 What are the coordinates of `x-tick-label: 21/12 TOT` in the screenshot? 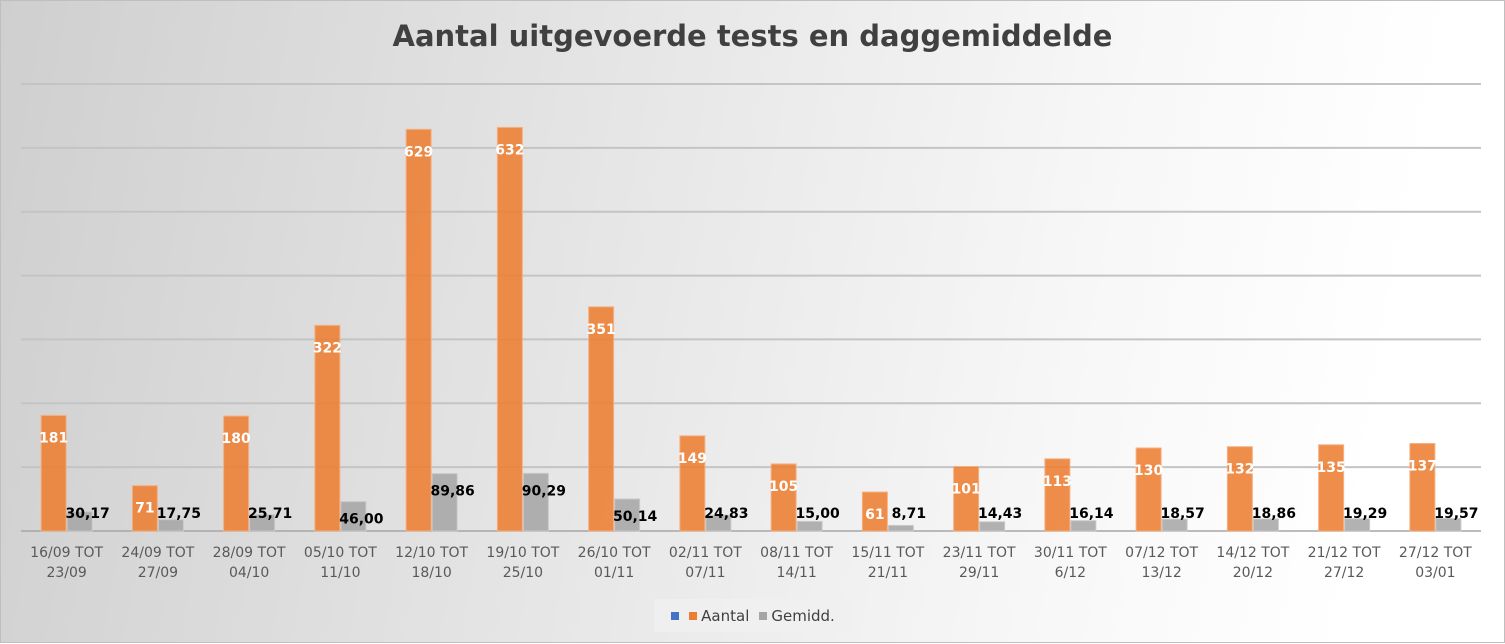 It's located at (1344, 553).